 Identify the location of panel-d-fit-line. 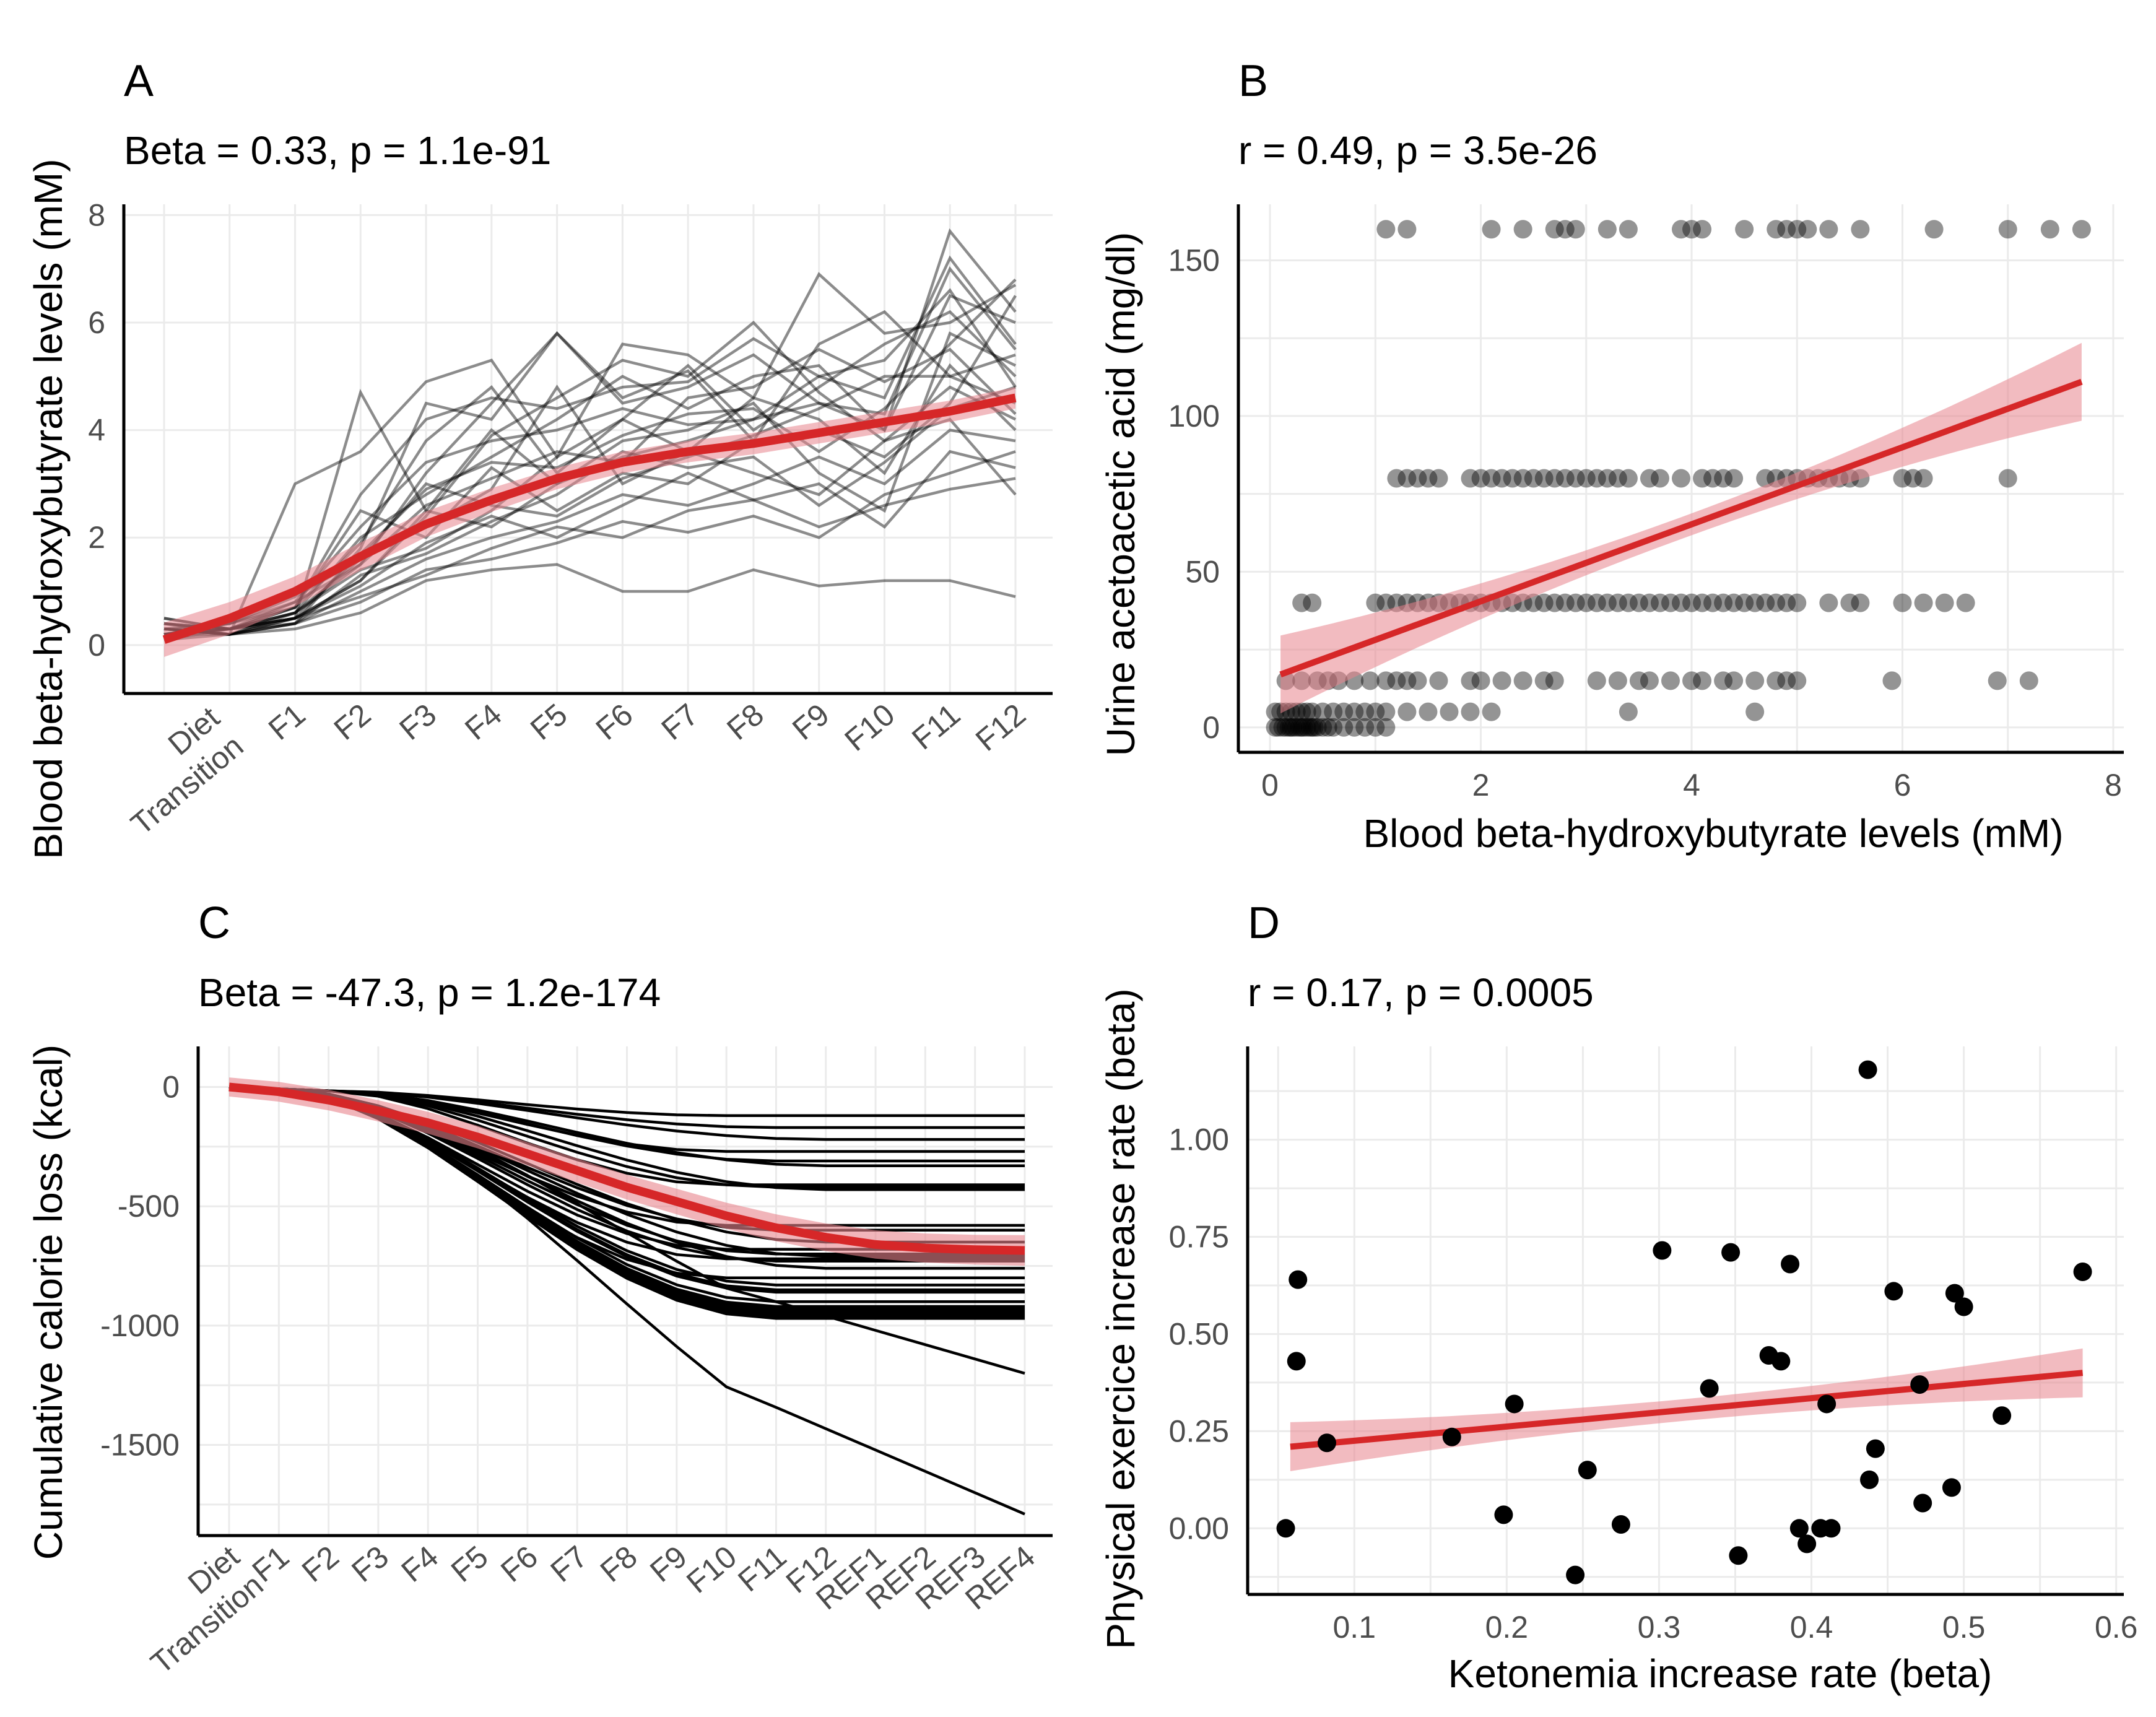
(1687, 1410).